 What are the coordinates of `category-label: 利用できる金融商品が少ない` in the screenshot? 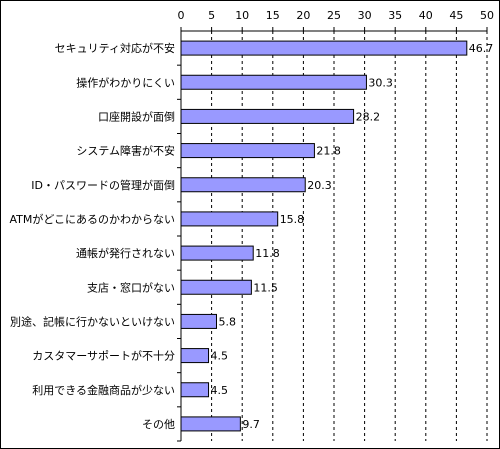 It's located at (103, 390).